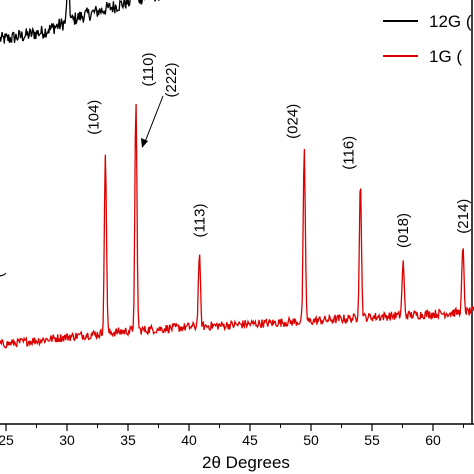  What do you see at coordinates (80, 22) in the screenshot?
I see `series-line-12g` at bounding box center [80, 22].